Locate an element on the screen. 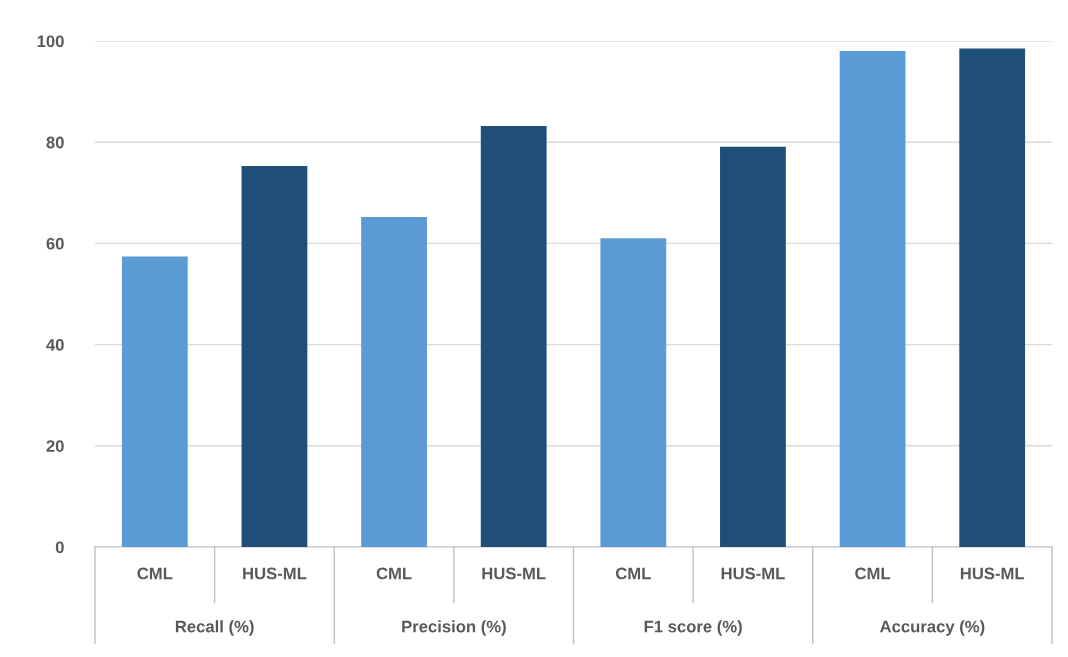 Image resolution: width=1068 pixels, height=657 pixels. y-tick-label: 20 is located at coordinates (55, 446).